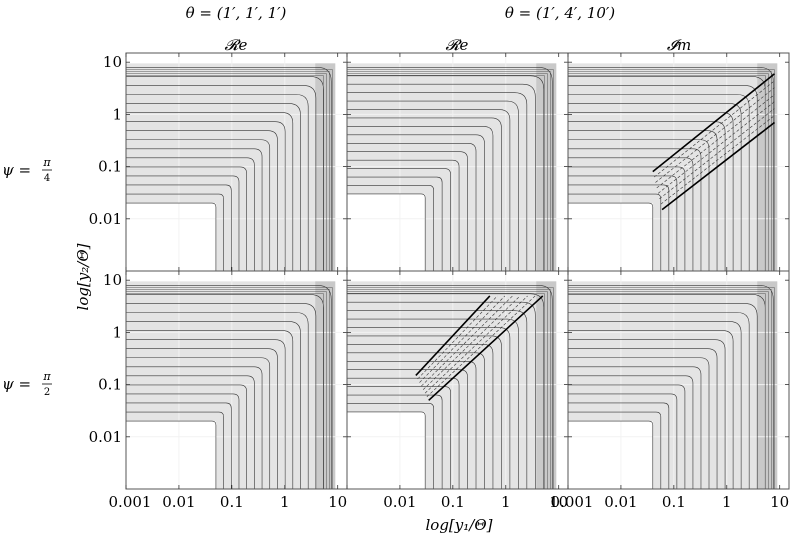 This screenshot has height=541, width=790. I want to click on panel-1-plot-area, so click(236, 162).